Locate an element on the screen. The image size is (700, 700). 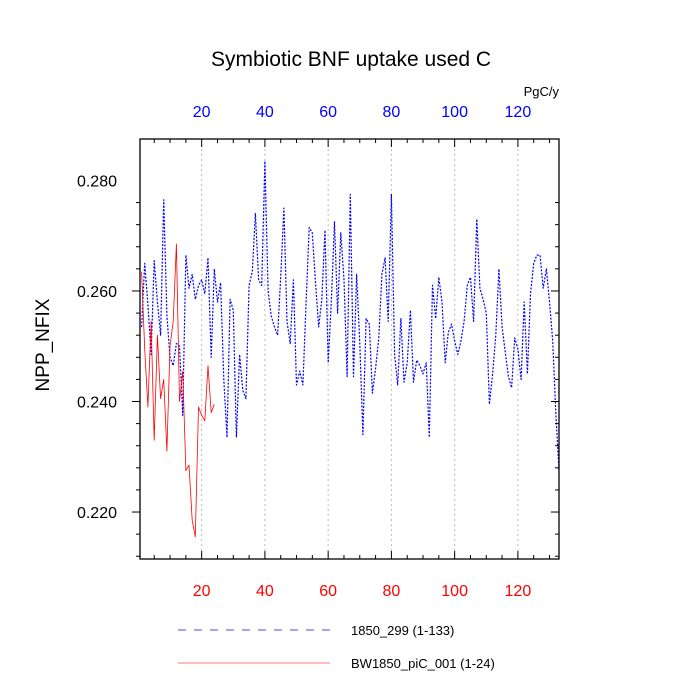
x-tick-label-bottom: 20 is located at coordinates (202, 591).